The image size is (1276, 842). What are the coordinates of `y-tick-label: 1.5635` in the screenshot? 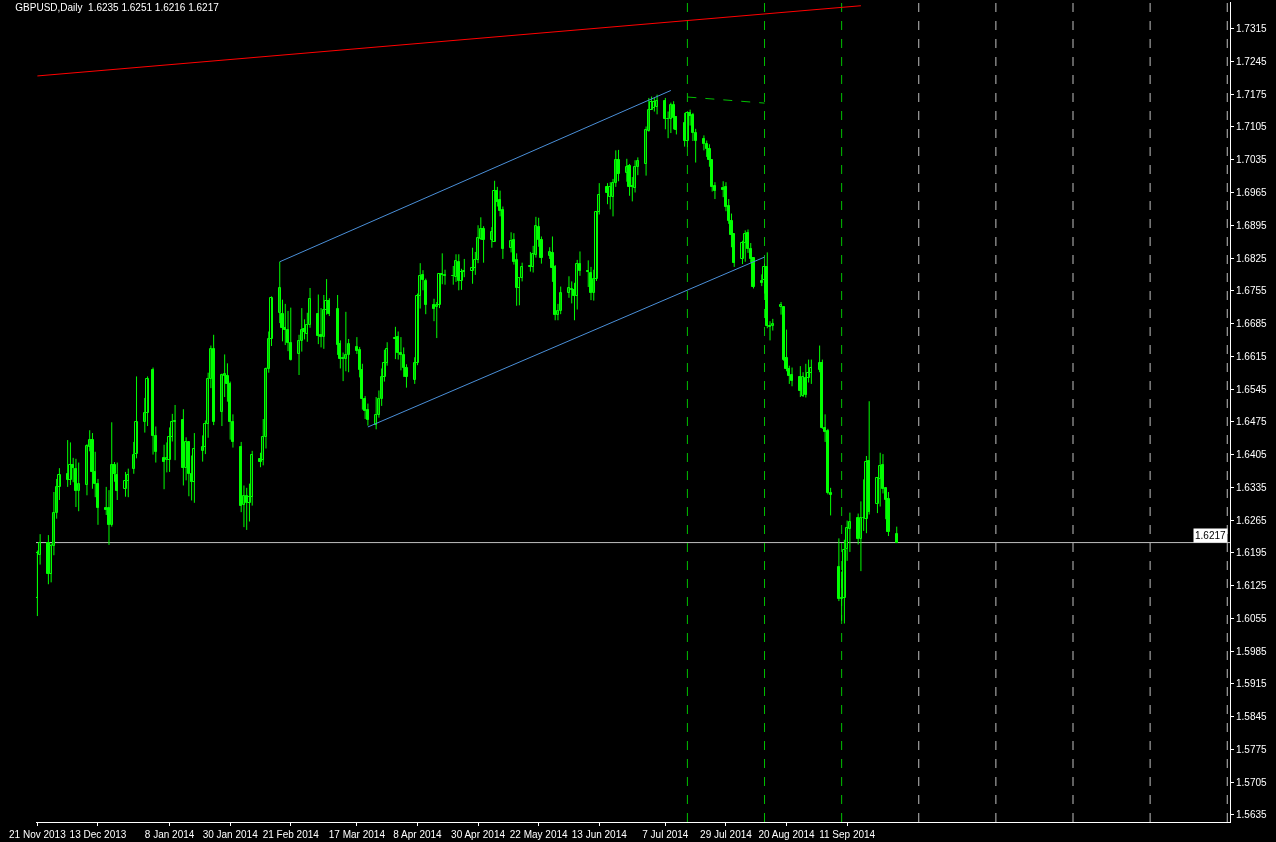 It's located at (1252, 815).